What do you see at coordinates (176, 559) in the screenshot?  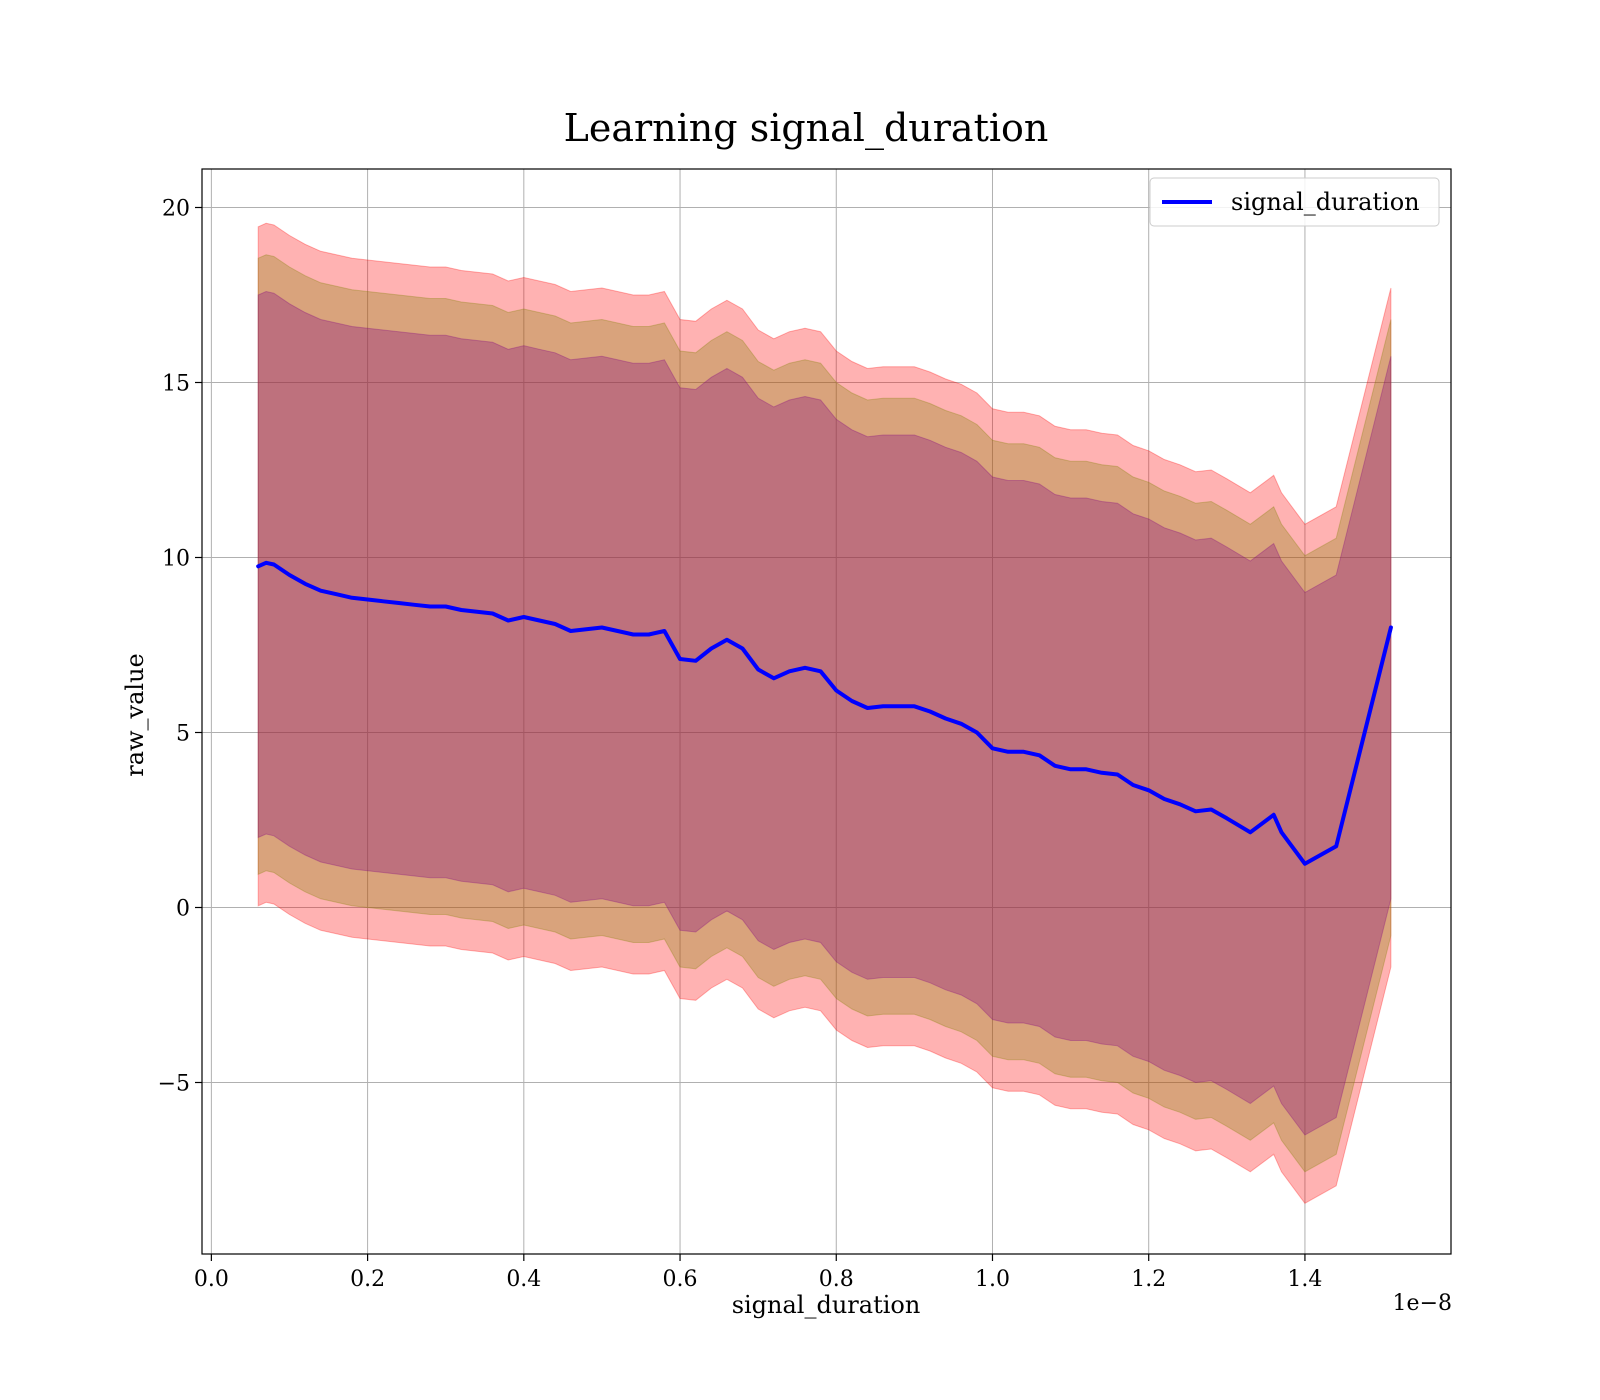 I see `y-tick-label: 10` at bounding box center [176, 559].